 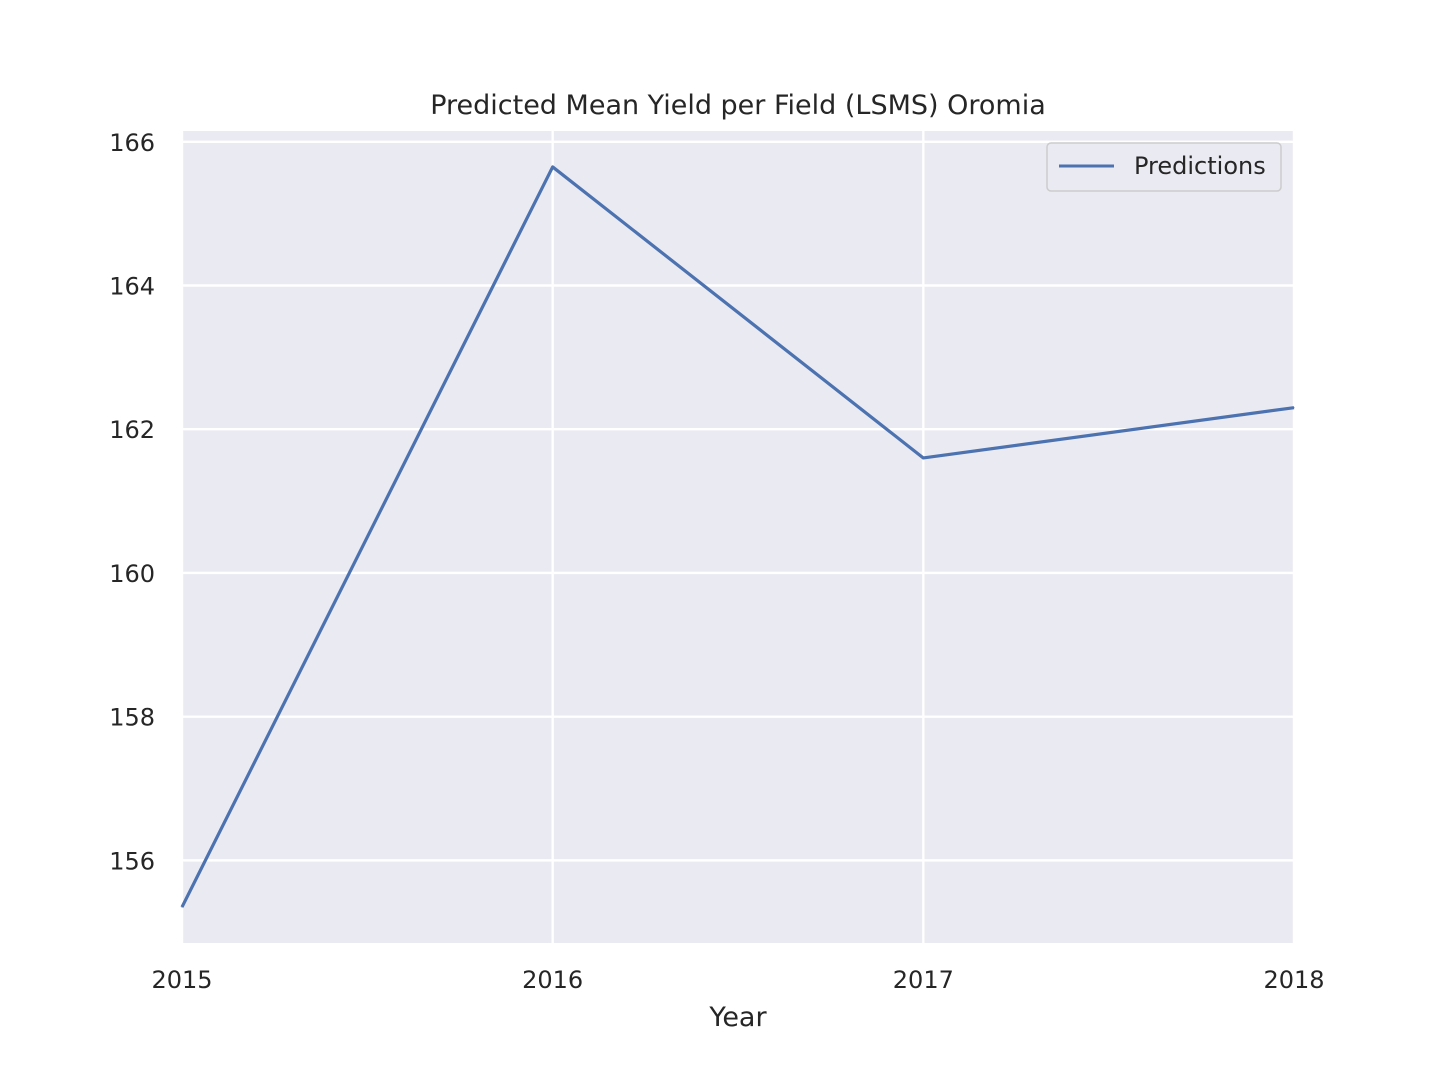 What do you see at coordinates (737, 1017) in the screenshot?
I see `x-axis-label: Year` at bounding box center [737, 1017].